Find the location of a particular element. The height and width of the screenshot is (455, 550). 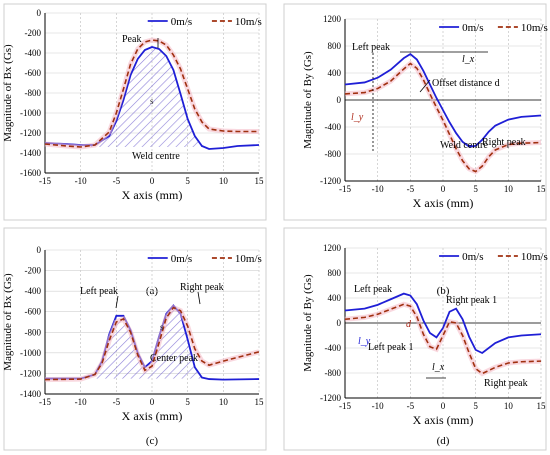

y-tick-label: -1000 is located at coordinates (30, 113).